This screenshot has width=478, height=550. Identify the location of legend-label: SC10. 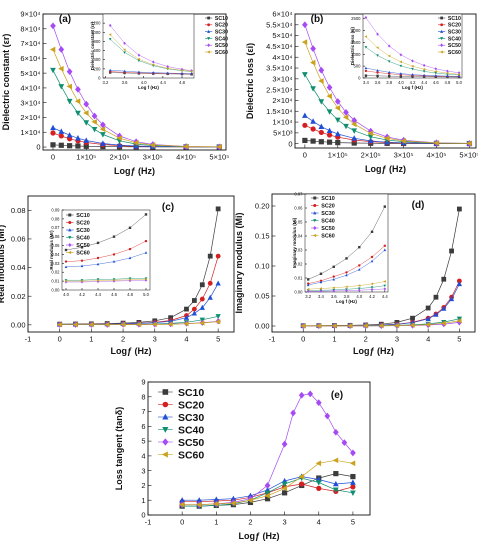
(83, 216).